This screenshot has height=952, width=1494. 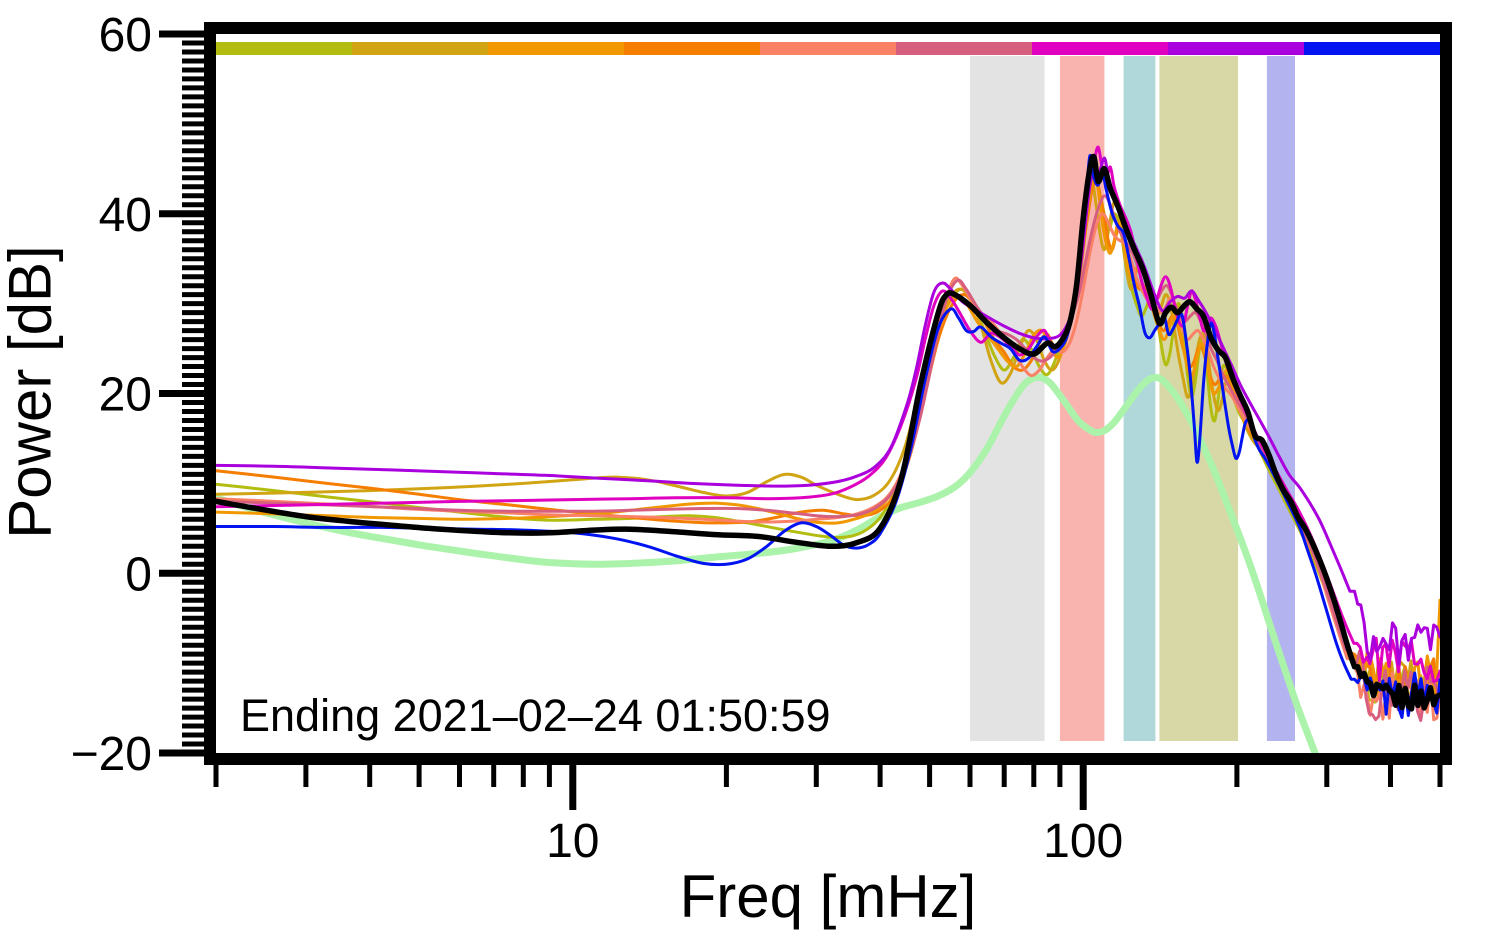 What do you see at coordinates (125, 35) in the screenshot?
I see `y-tick-label: 60` at bounding box center [125, 35].